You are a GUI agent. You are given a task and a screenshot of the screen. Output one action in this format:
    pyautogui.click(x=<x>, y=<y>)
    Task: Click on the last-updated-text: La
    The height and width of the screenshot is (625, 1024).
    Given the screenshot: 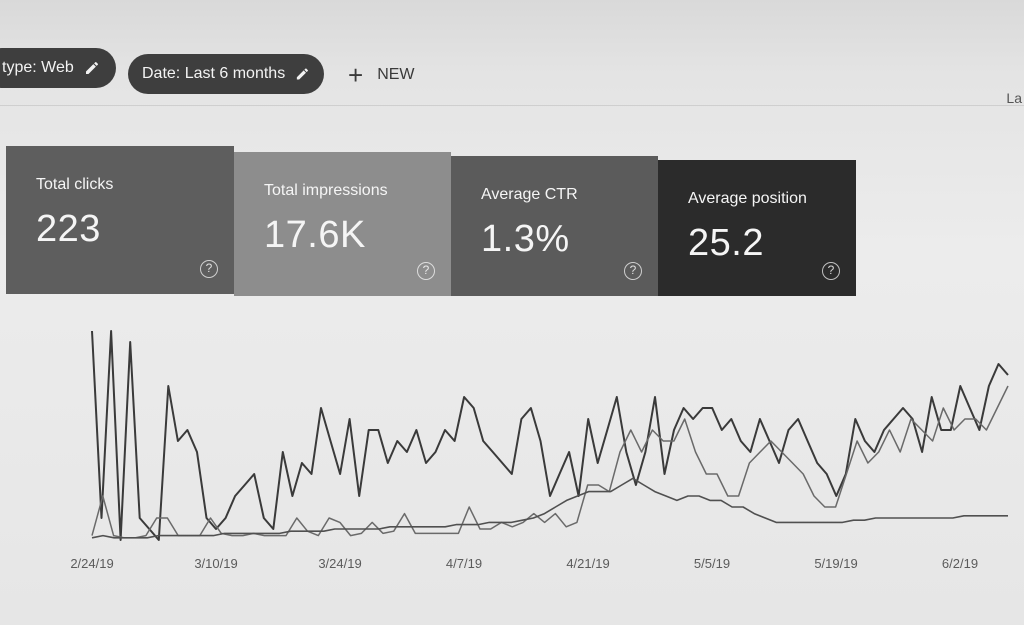 What is the action you would take?
    pyautogui.click(x=1014, y=98)
    